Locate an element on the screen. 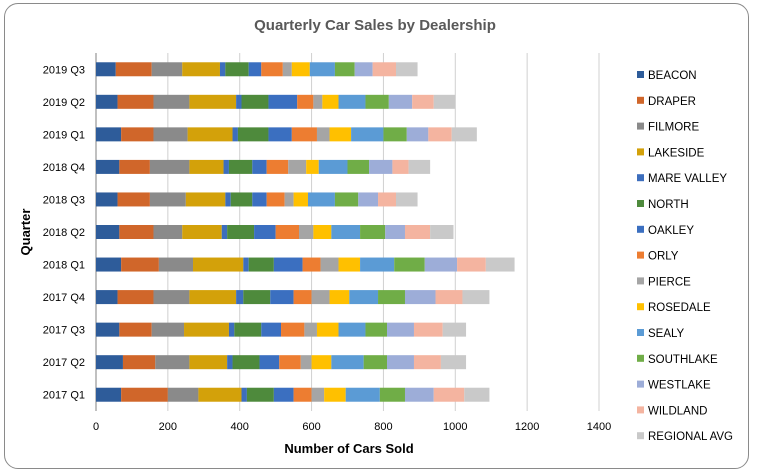 The image size is (758, 475). legend-entry: SEALY is located at coordinates (666, 334).